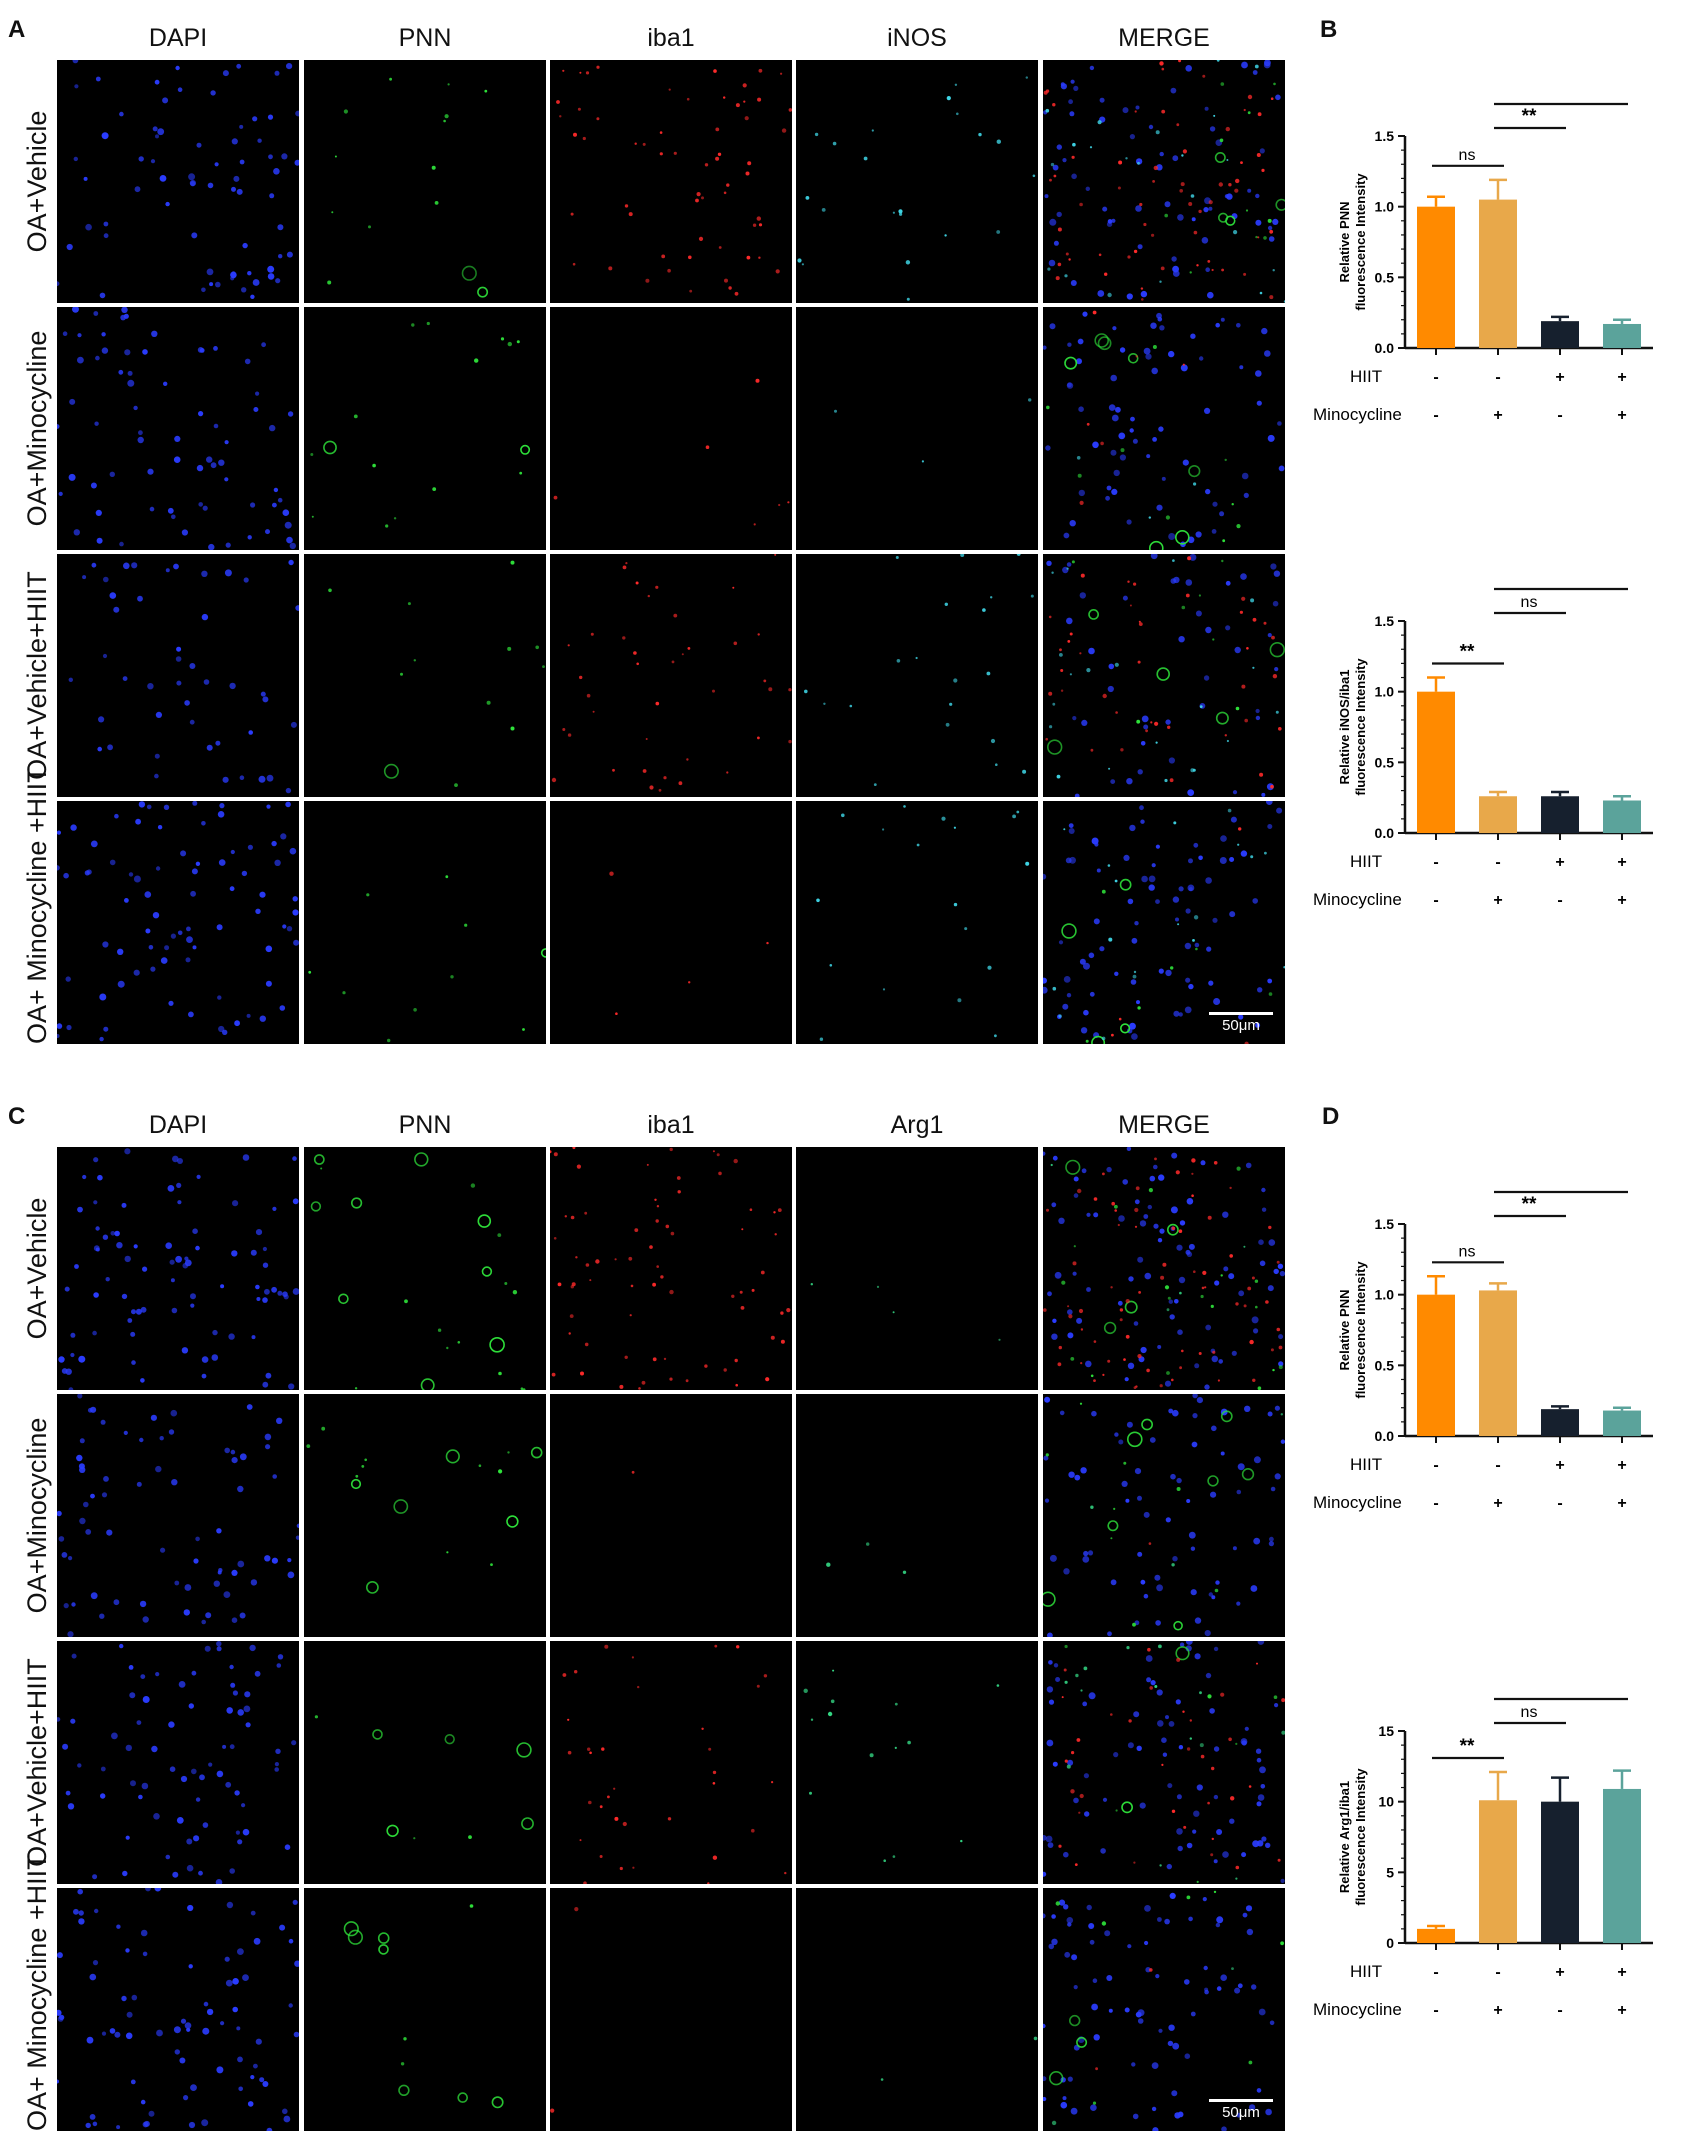  What do you see at coordinates (17, 1116) in the screenshot?
I see `panel-letter-c: C` at bounding box center [17, 1116].